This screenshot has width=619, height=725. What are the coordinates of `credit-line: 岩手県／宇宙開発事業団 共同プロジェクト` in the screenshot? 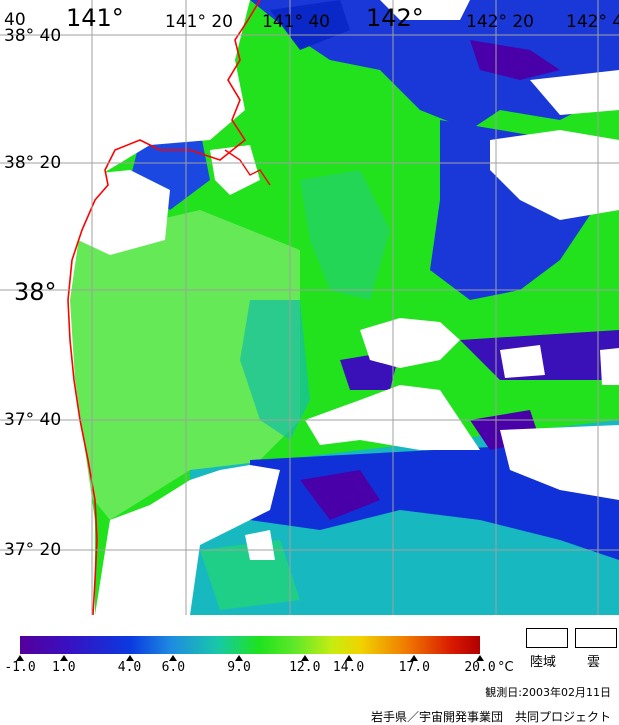 It's located at (490, 717).